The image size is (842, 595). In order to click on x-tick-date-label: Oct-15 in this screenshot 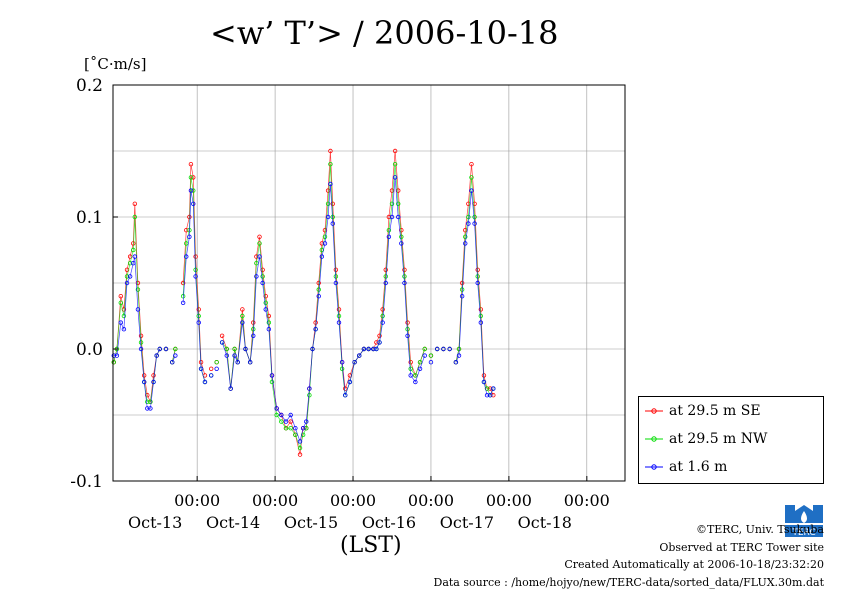, I will do `click(311, 522)`.